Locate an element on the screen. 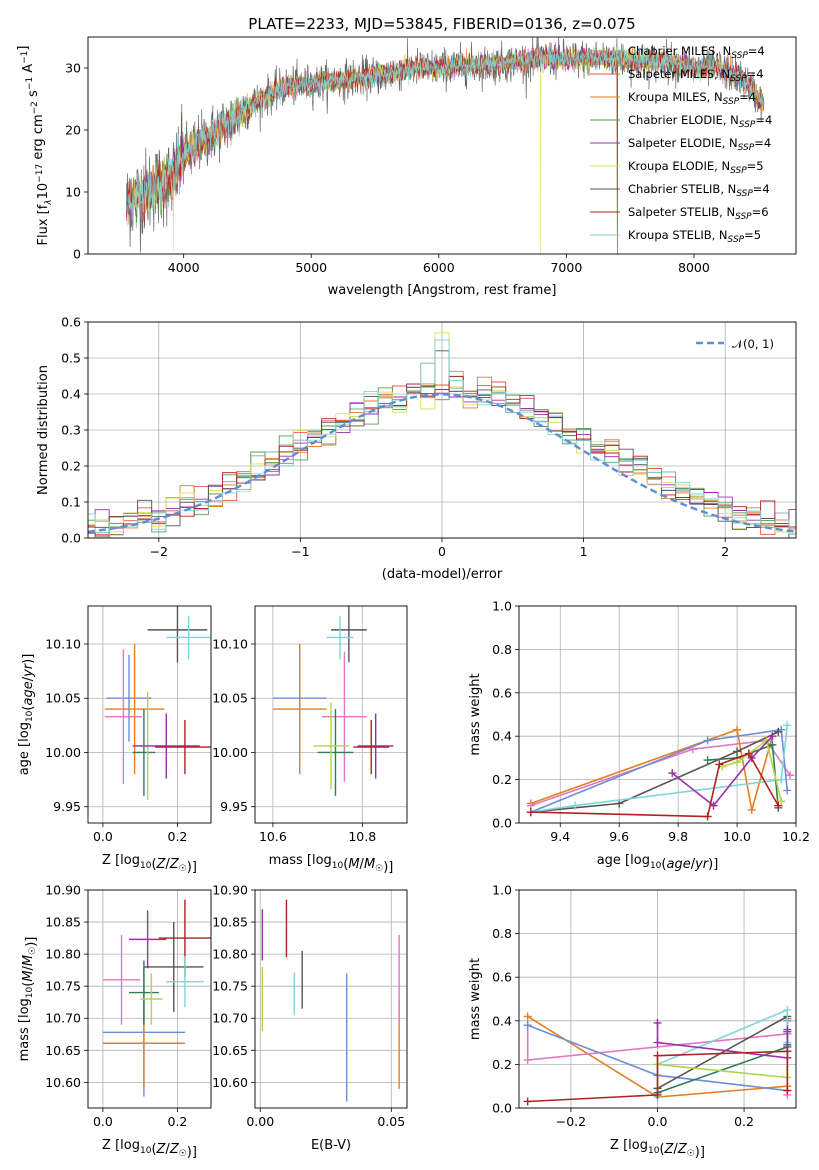 This screenshot has width=819, height=1170. y-tick-label: 10.85 is located at coordinates (63, 922).